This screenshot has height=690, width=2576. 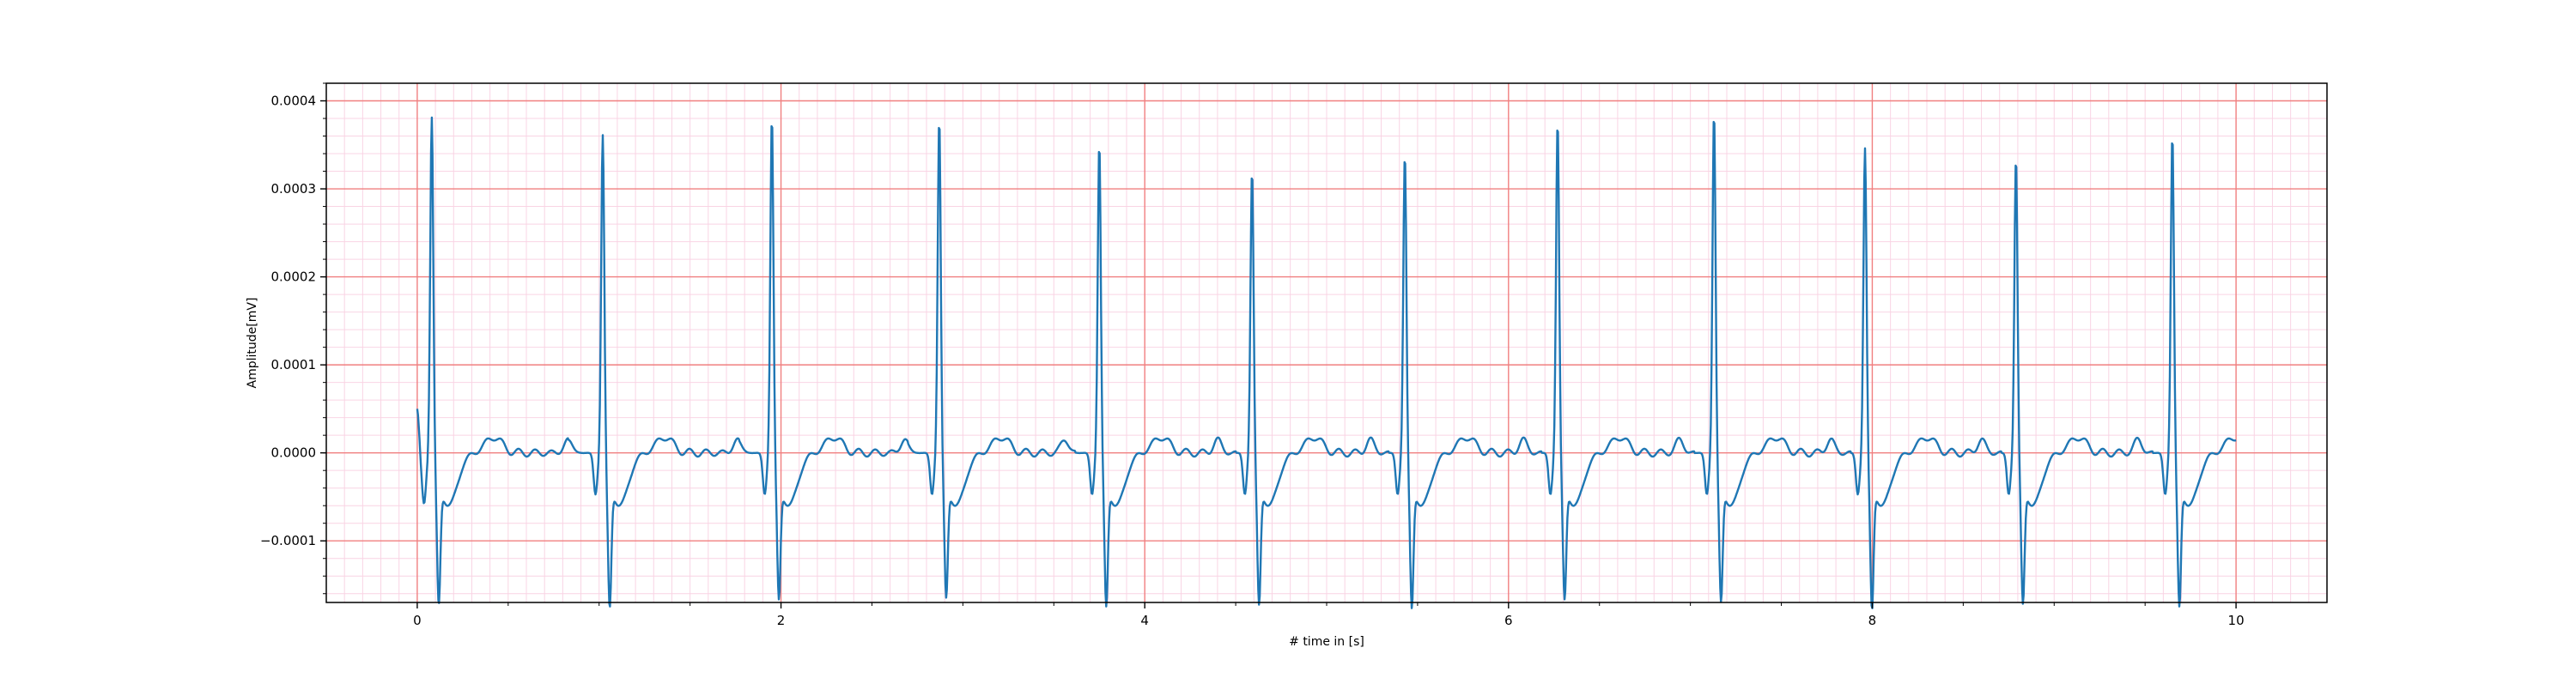 What do you see at coordinates (293, 338) in the screenshot?
I see `y-axis: −0.0001 0.0000 0.0001 0.0002 0.0003 0.0004` at bounding box center [293, 338].